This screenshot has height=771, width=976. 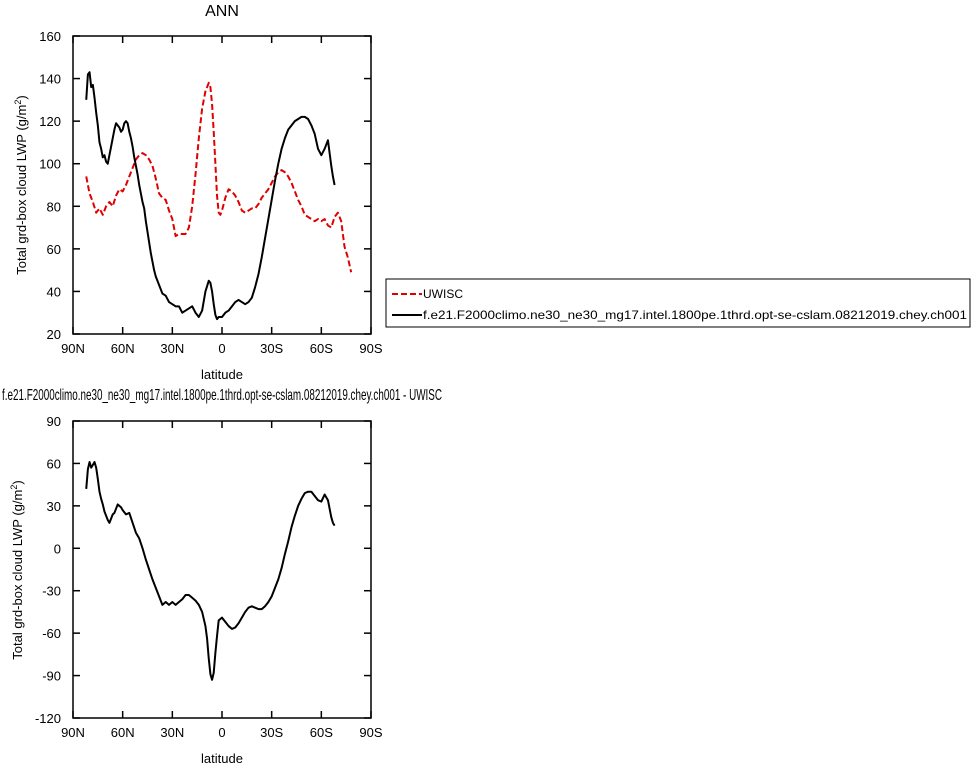 What do you see at coordinates (51, 591) in the screenshot?
I see `bottom-ytick-label: -30` at bounding box center [51, 591].